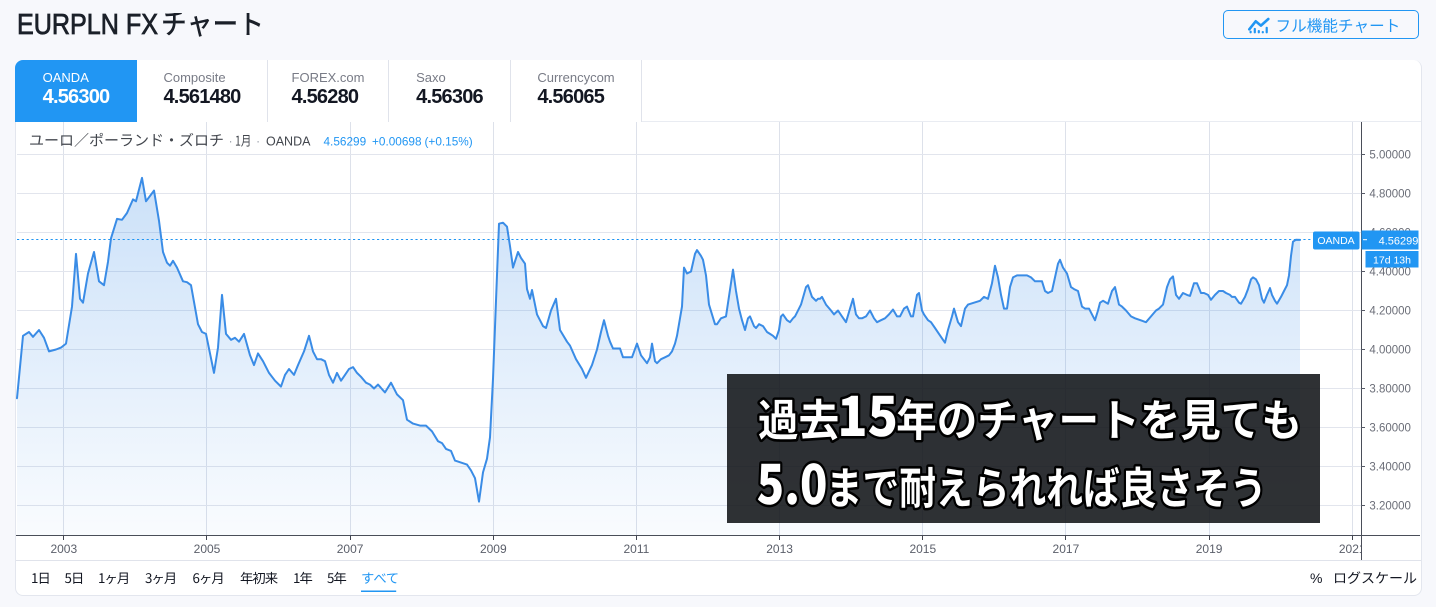 The image size is (1436, 607). Describe the element at coordinates (636, 549) in the screenshot. I see `svg-text: 2011` at that location.